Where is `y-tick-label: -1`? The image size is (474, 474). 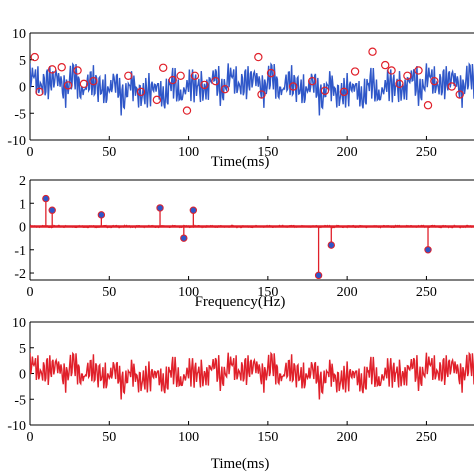 y-tick-label: -1 is located at coordinates (20, 251).